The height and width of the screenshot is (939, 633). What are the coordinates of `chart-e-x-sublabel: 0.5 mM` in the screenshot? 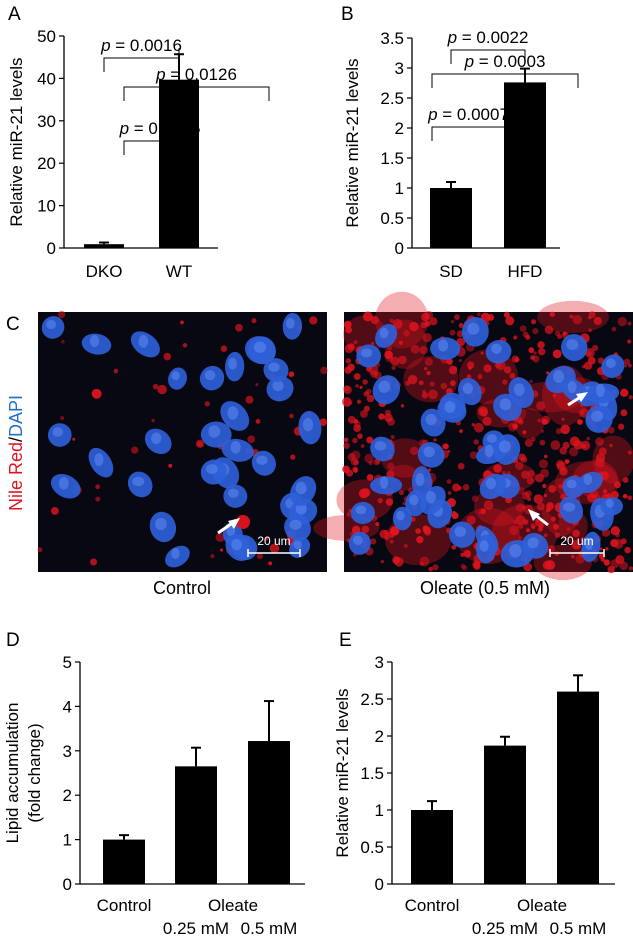 It's located at (578, 928).